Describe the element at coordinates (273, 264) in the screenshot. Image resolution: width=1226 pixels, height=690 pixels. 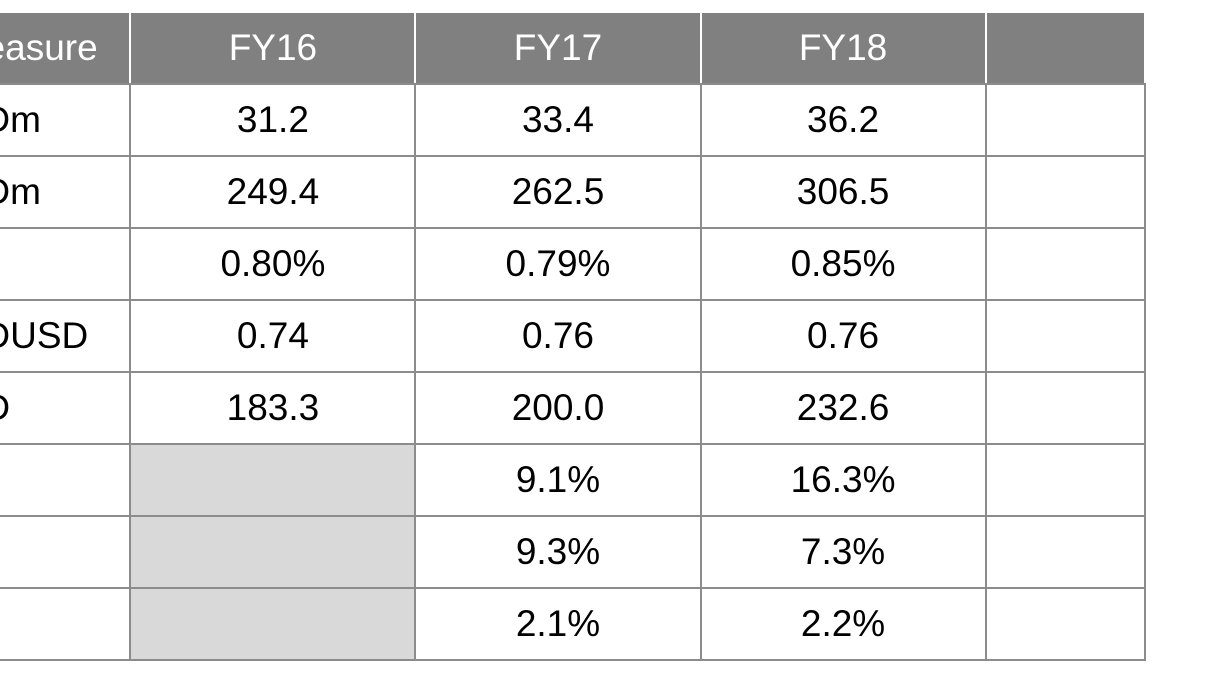
I see `cell-fy16: 0.80%` at that location.